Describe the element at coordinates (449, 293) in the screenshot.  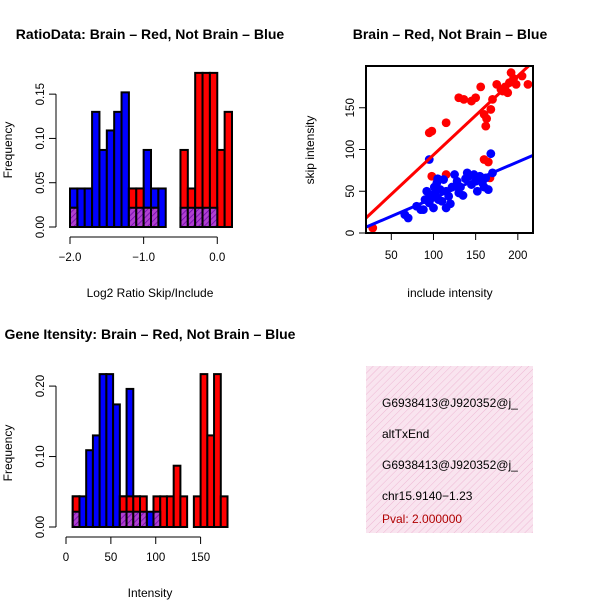
I see `scatter-xlabel: include intensity` at that location.